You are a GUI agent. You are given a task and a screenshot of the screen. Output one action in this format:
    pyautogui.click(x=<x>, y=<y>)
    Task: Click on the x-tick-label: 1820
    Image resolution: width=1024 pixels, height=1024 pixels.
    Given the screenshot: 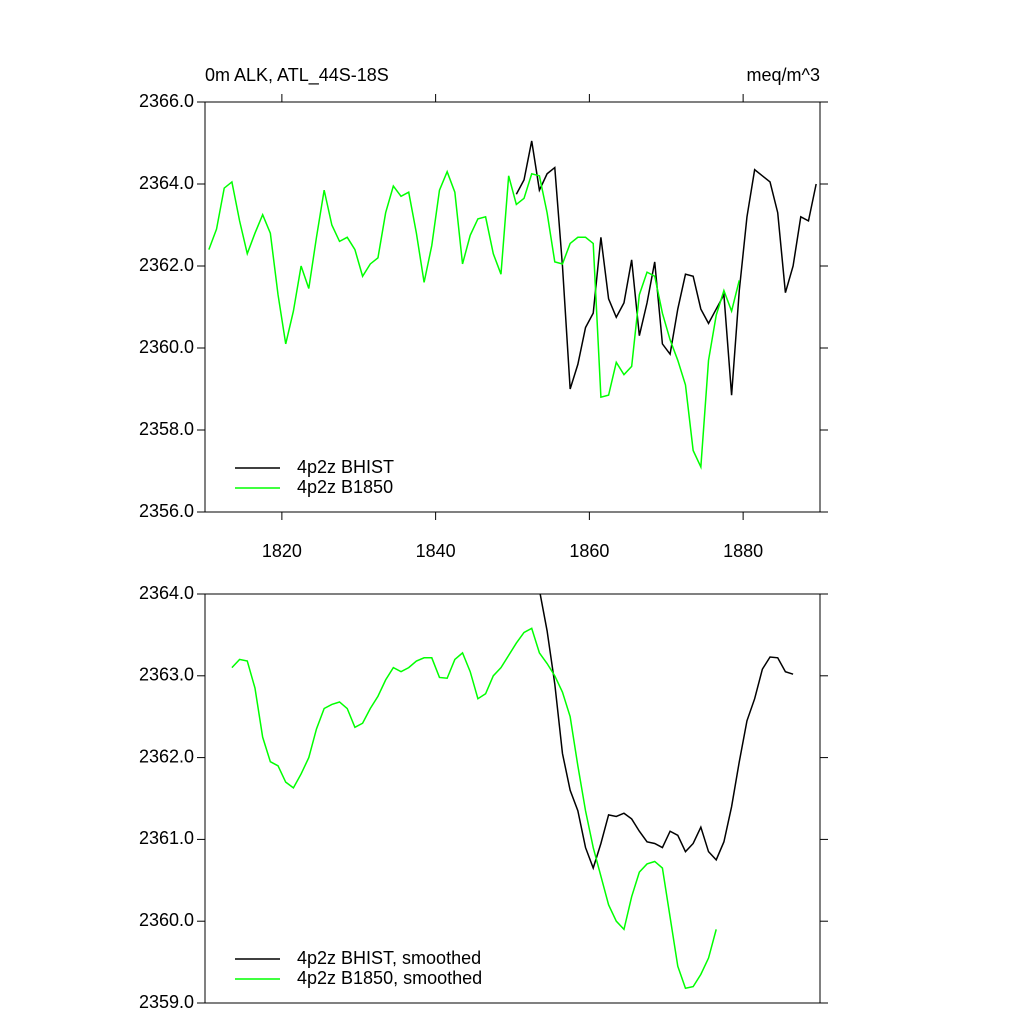 What is the action you would take?
    pyautogui.click(x=282, y=551)
    